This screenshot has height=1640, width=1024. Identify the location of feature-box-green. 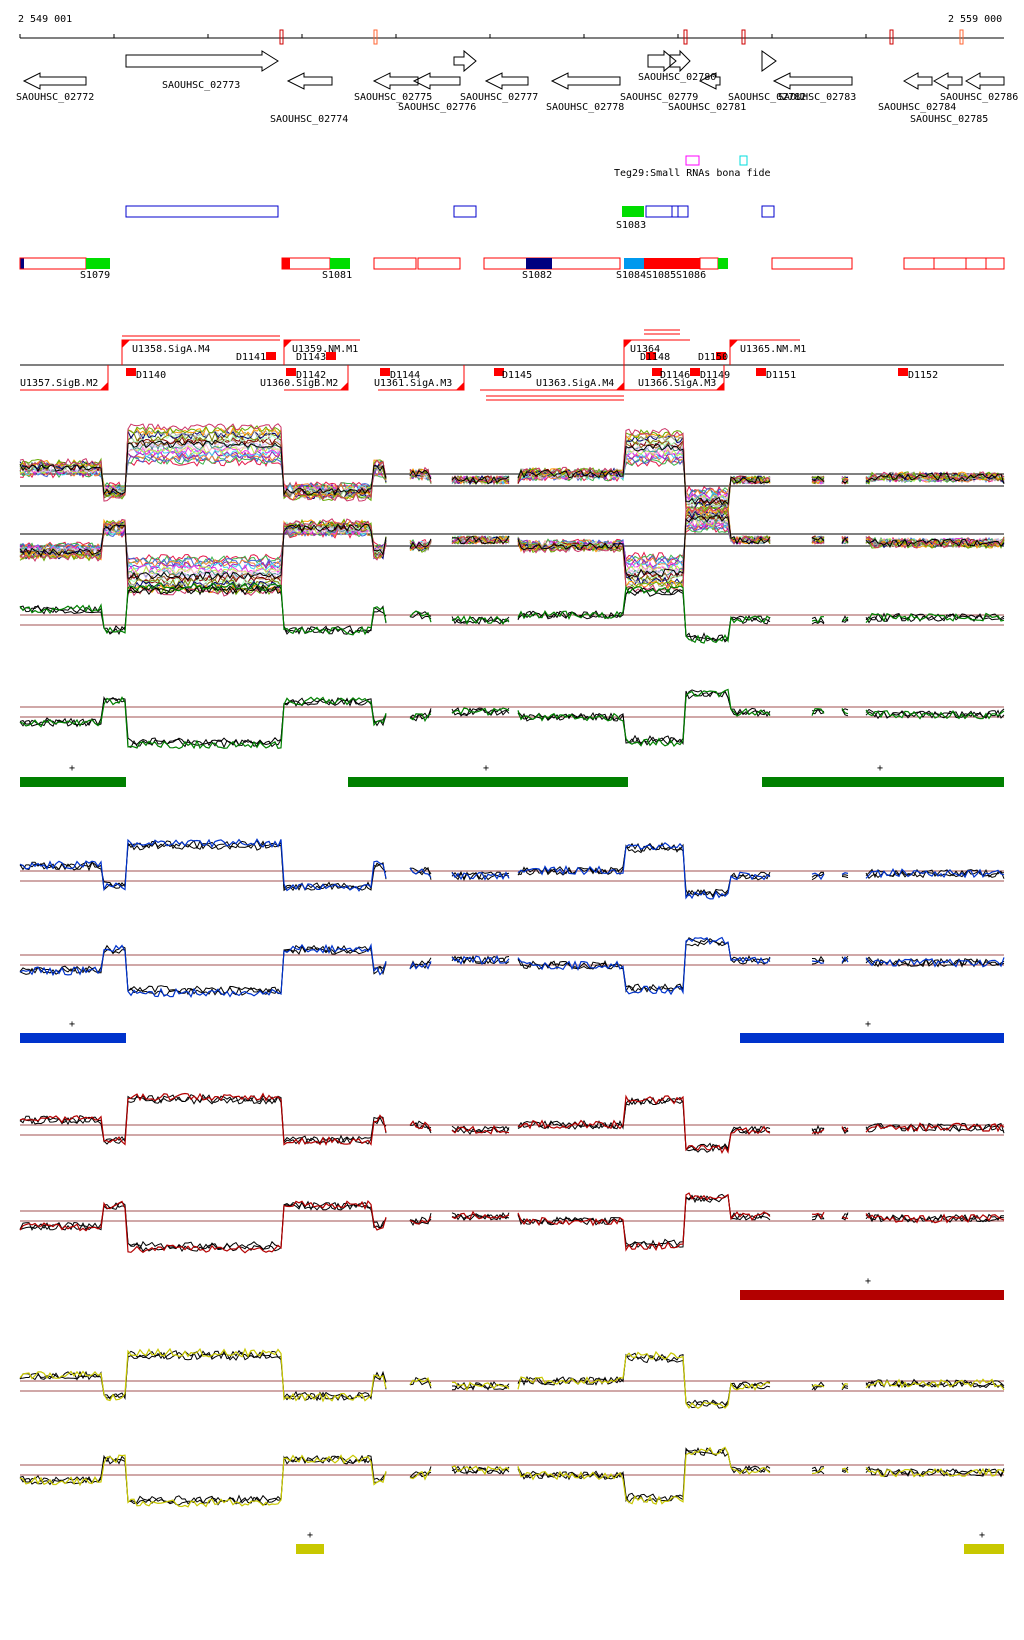
(633, 211).